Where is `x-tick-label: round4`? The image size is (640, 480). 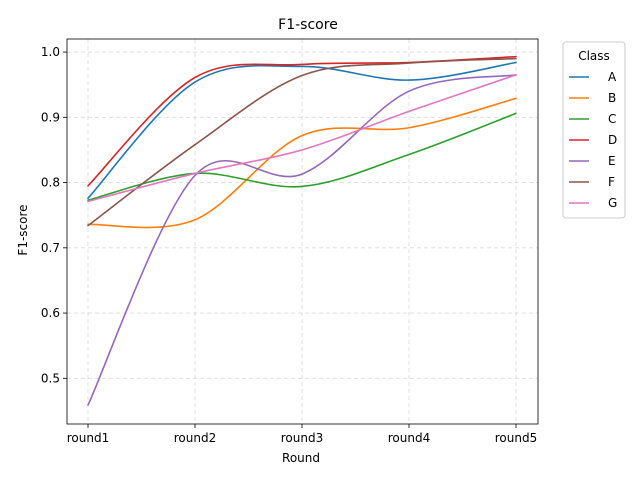 x-tick-label: round4 is located at coordinates (409, 438).